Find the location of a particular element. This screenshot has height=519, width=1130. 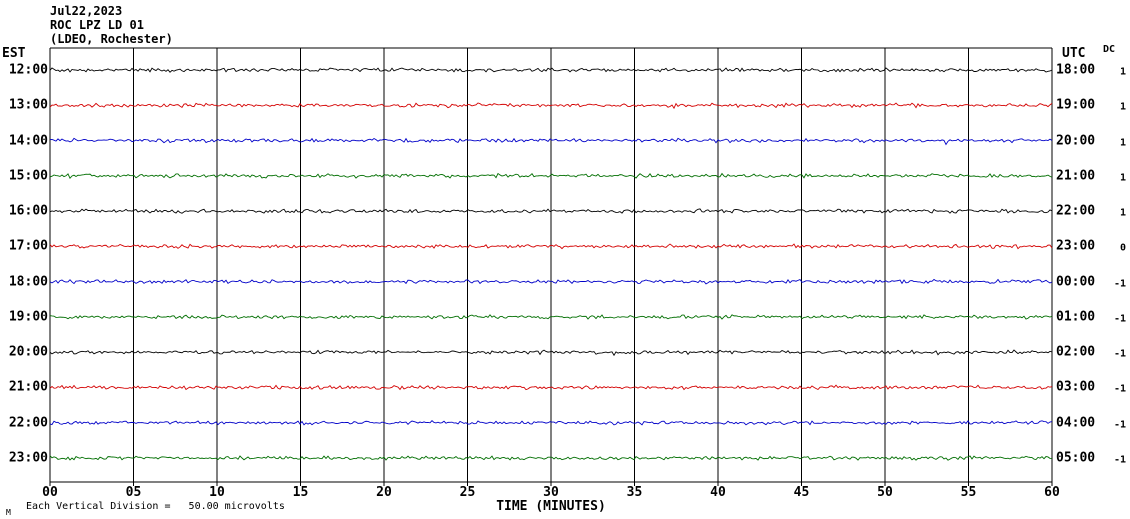

utc-time-label: 04:00 is located at coordinates (1076, 423).